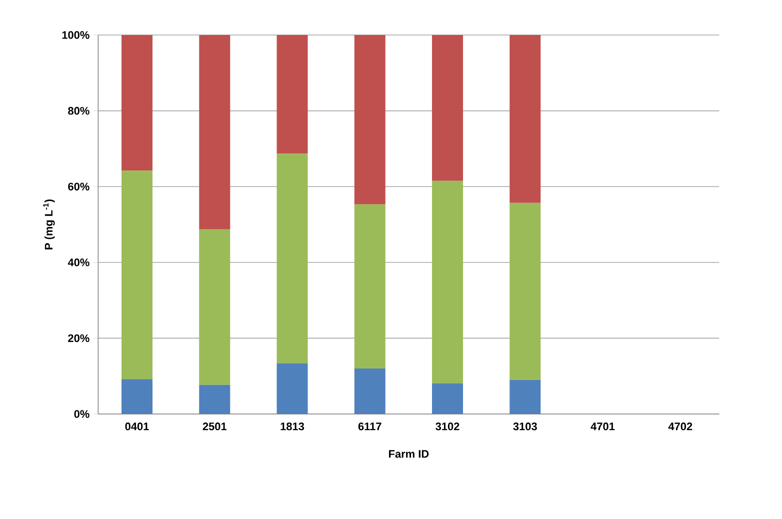 This screenshot has height=519, width=782. I want to click on x-tick-label: 3102, so click(448, 426).